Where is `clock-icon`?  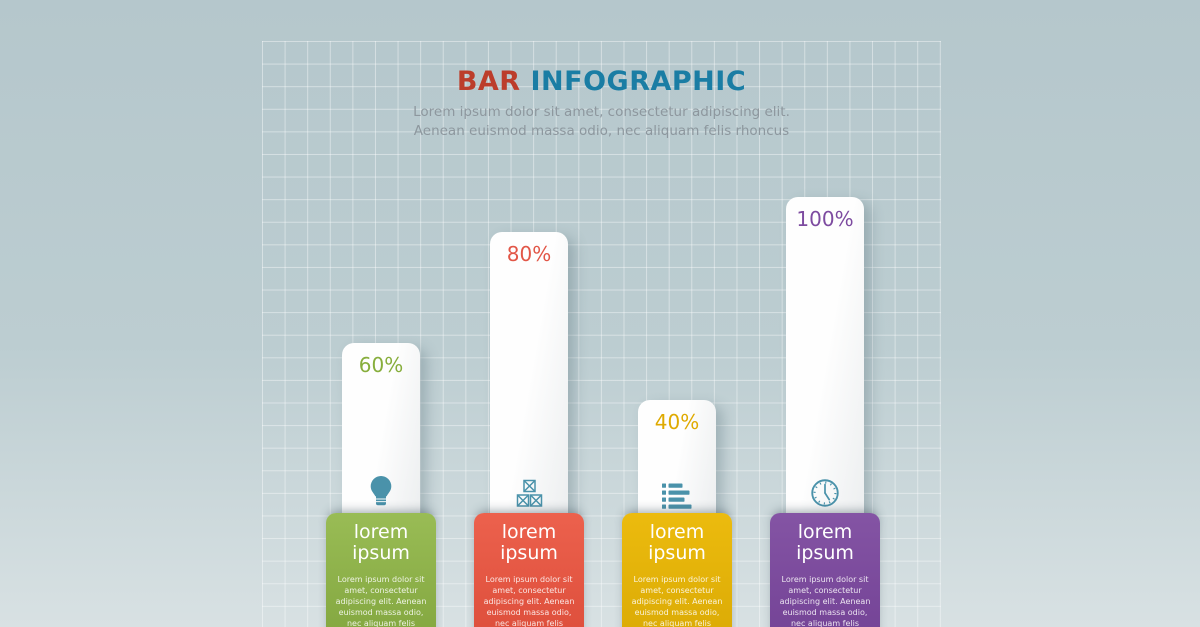 clock-icon is located at coordinates (825, 493).